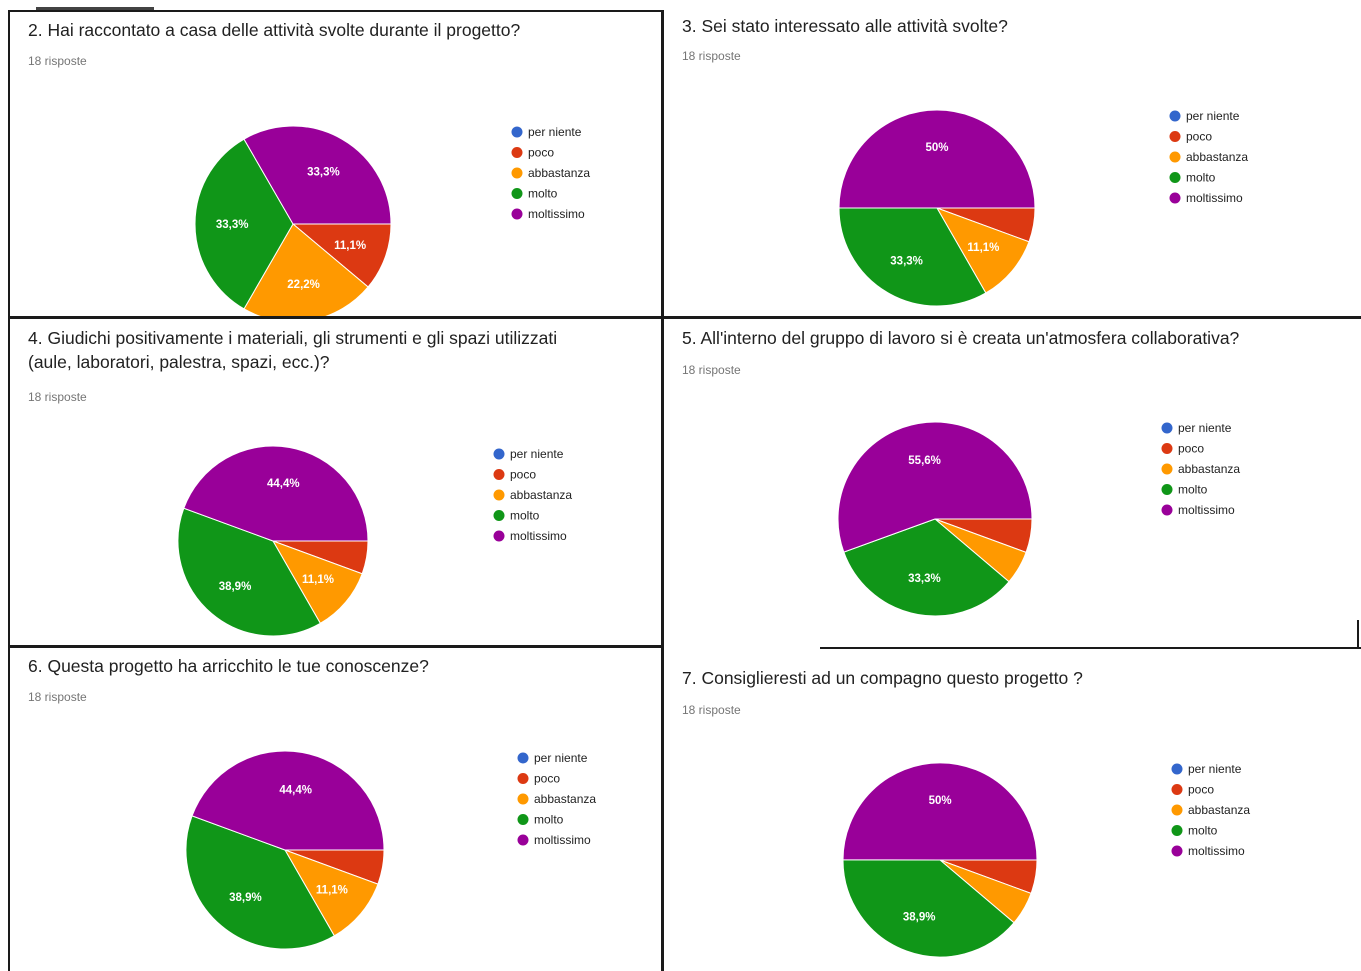 The image size is (1361, 971). Describe the element at coordinates (295, 791) in the screenshot. I see `slice-data-label: 44,4%` at that location.